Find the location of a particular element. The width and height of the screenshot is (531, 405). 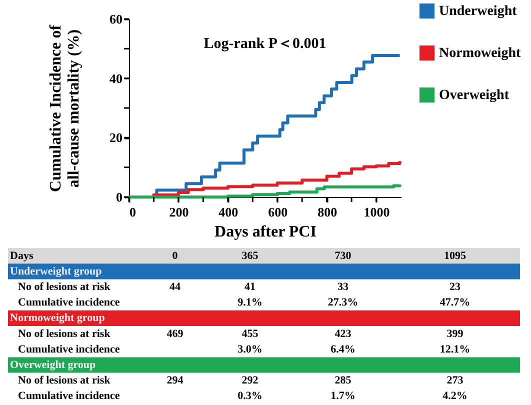

x-tick-label: 1000 is located at coordinates (377, 212).